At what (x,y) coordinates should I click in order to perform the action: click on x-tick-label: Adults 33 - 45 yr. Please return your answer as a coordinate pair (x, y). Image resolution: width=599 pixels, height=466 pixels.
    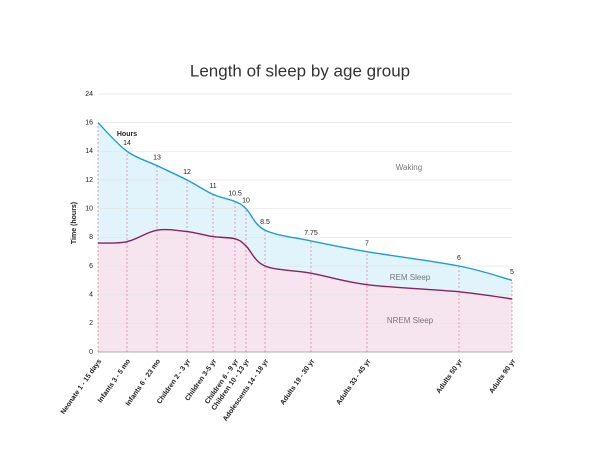
    Looking at the image, I should click on (353, 382).